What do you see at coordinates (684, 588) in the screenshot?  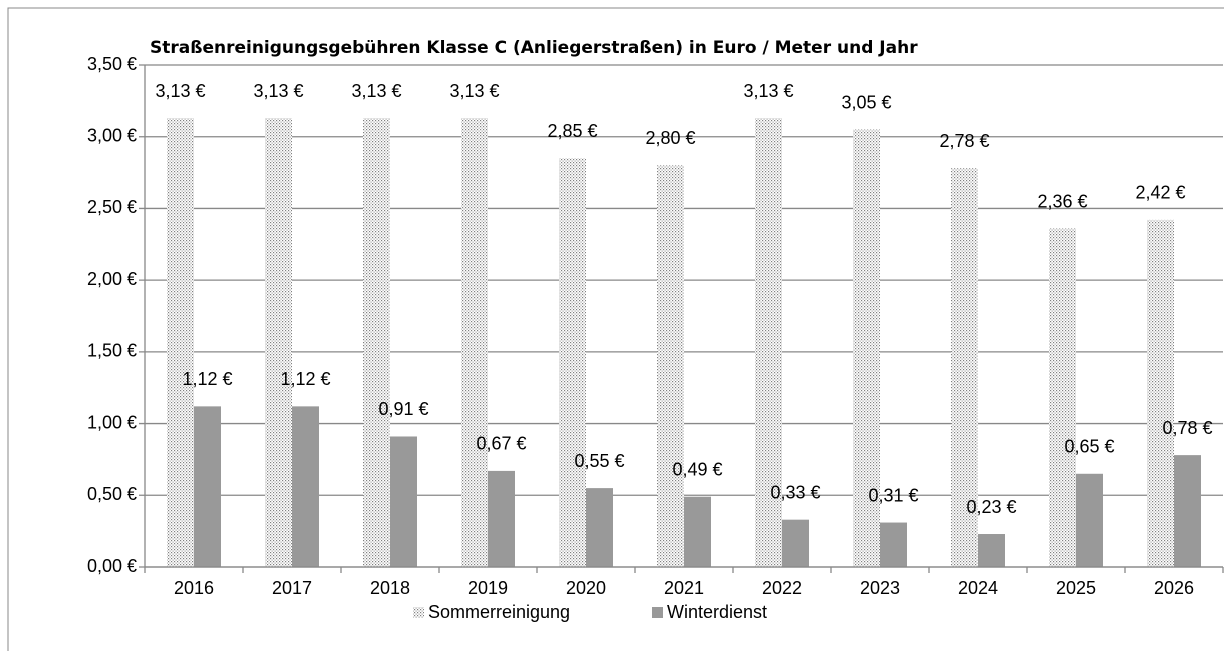 I see `x-tick-label: 2021` at bounding box center [684, 588].